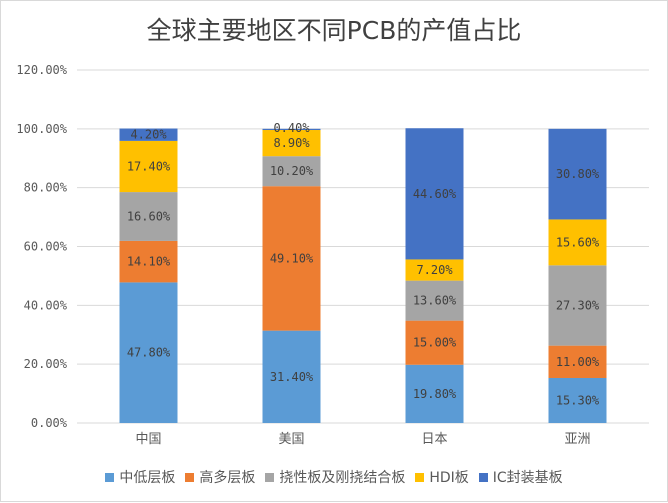 The width and height of the screenshot is (668, 503). Describe the element at coordinates (46, 305) in the screenshot. I see `y-tick-label: 40.00%` at that location.